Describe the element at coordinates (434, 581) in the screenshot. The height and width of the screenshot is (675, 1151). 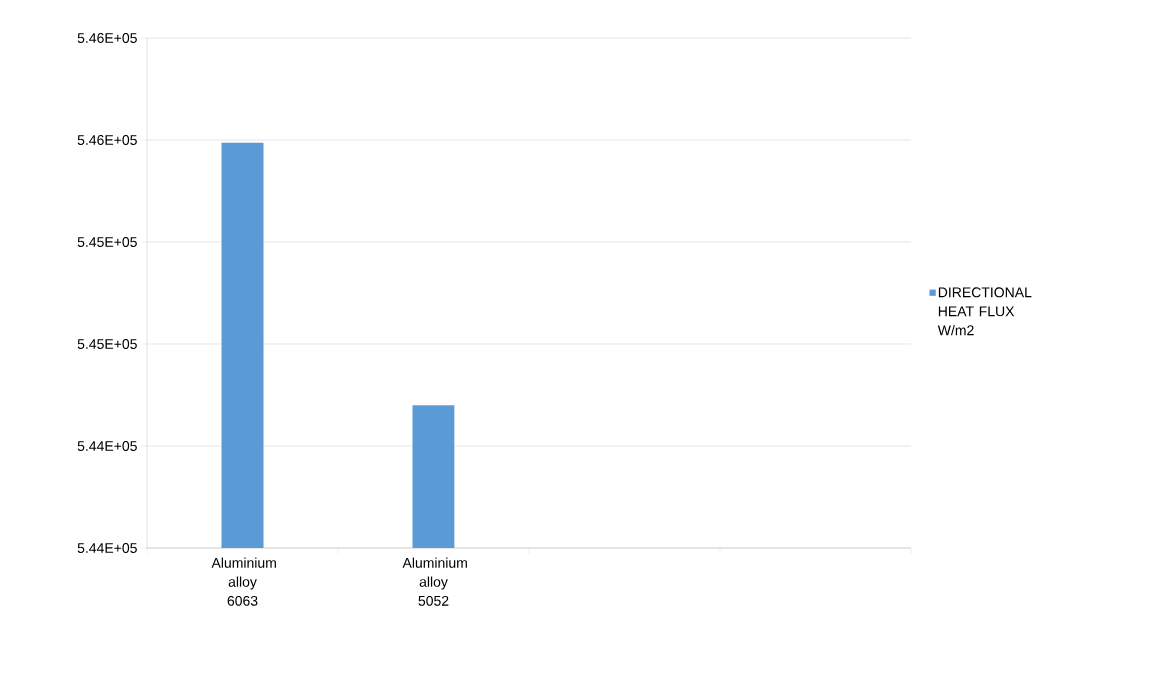
I see `x-tick-label: Aluminium alloy 5052` at that location.